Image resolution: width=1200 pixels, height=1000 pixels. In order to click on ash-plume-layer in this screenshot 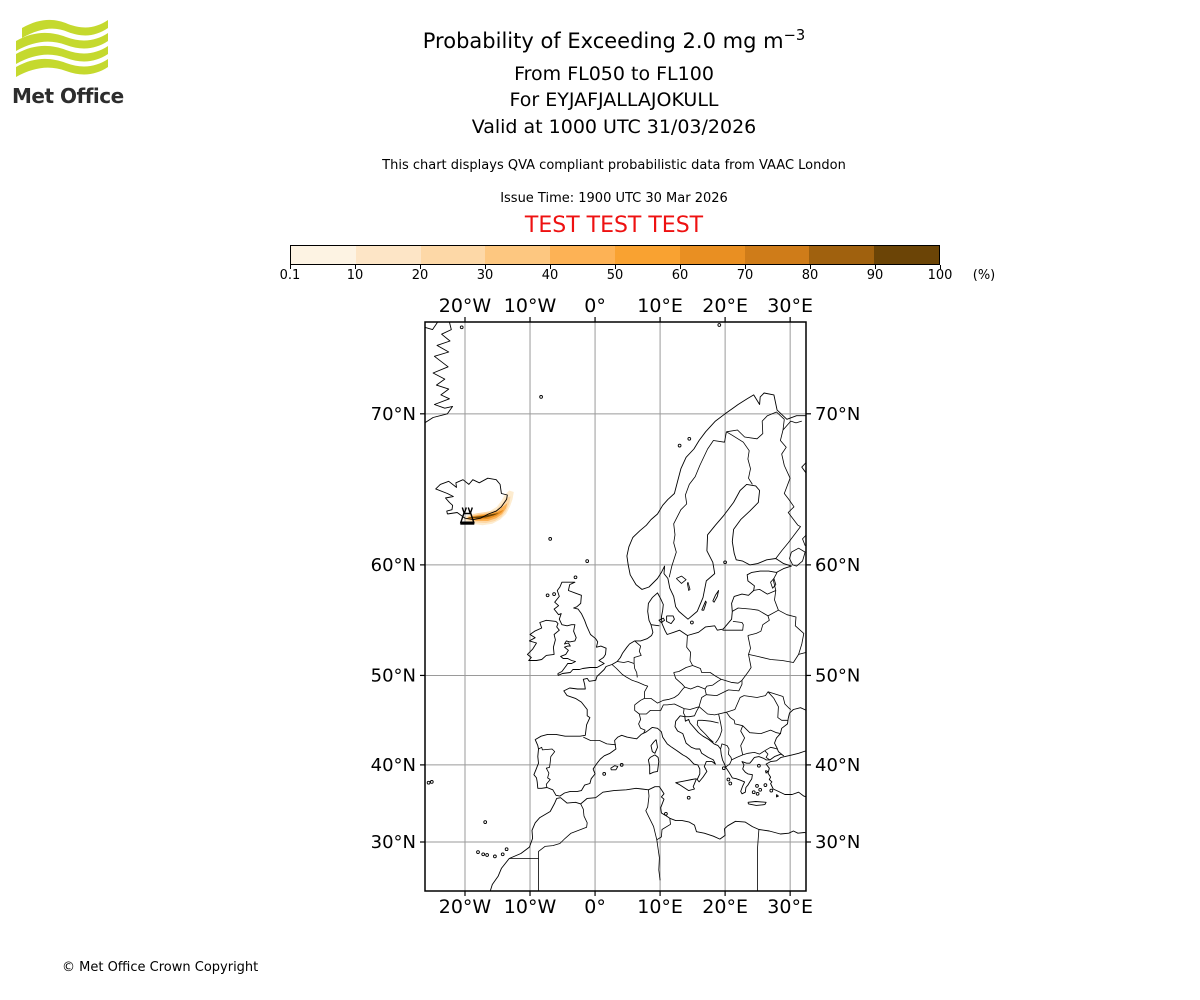, I will do `click(483, 516)`.